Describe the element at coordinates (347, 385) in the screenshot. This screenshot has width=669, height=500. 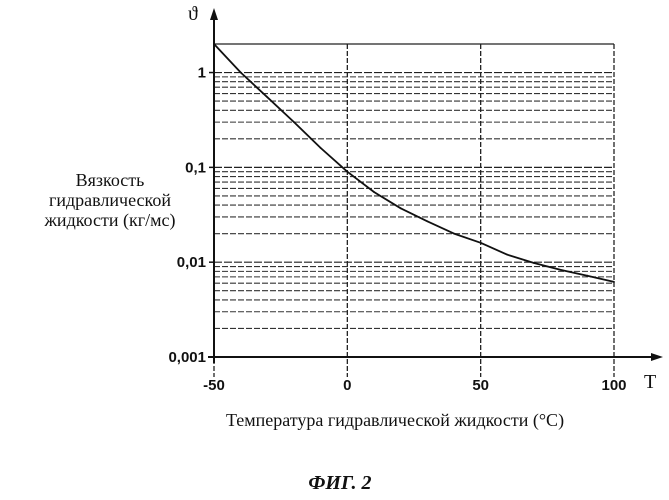
I see `x-tick-label: 0` at that location.